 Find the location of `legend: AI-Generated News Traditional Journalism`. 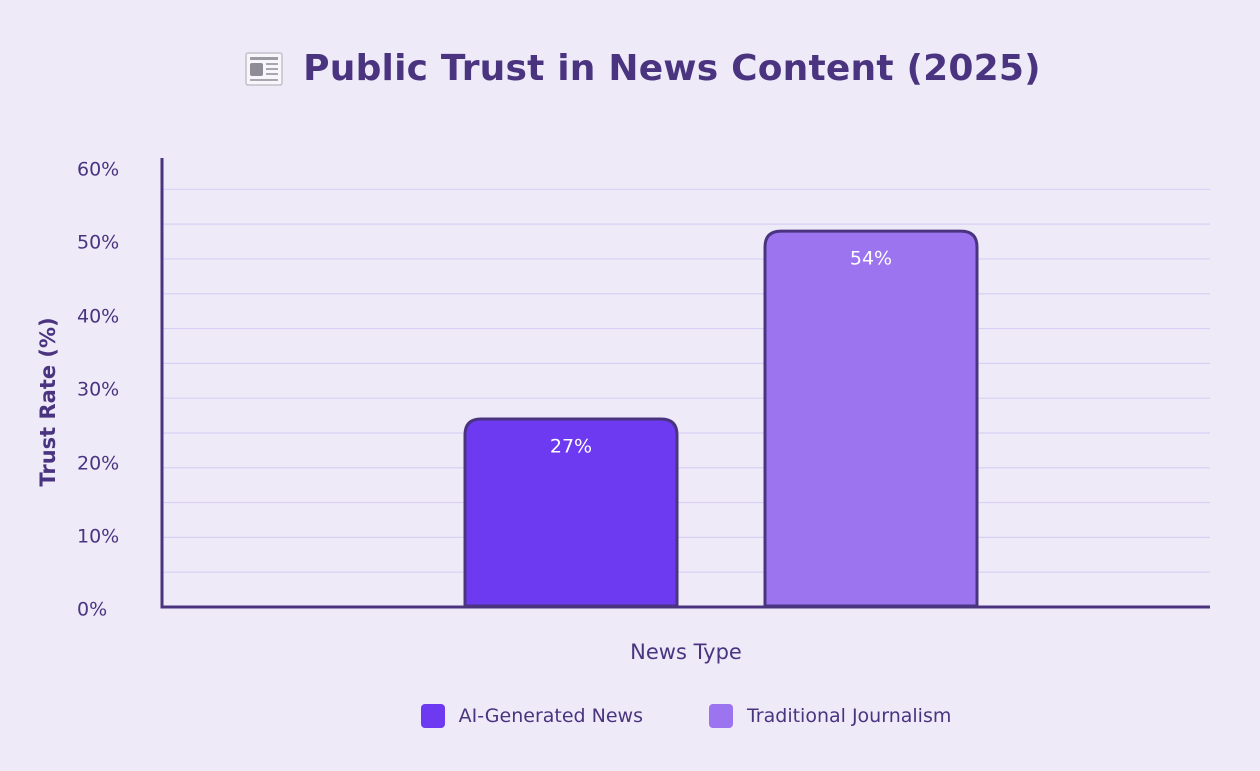

legend: AI-Generated News Traditional Journalism is located at coordinates (630, 716).